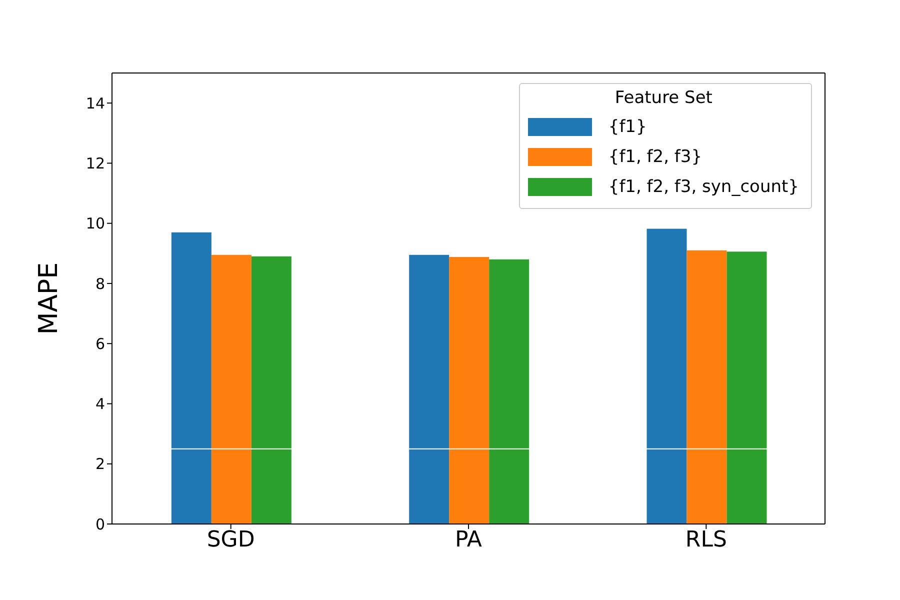 This screenshot has width=900, height=600. What do you see at coordinates (230, 540) in the screenshot?
I see `x-tick-label: SGD` at bounding box center [230, 540].